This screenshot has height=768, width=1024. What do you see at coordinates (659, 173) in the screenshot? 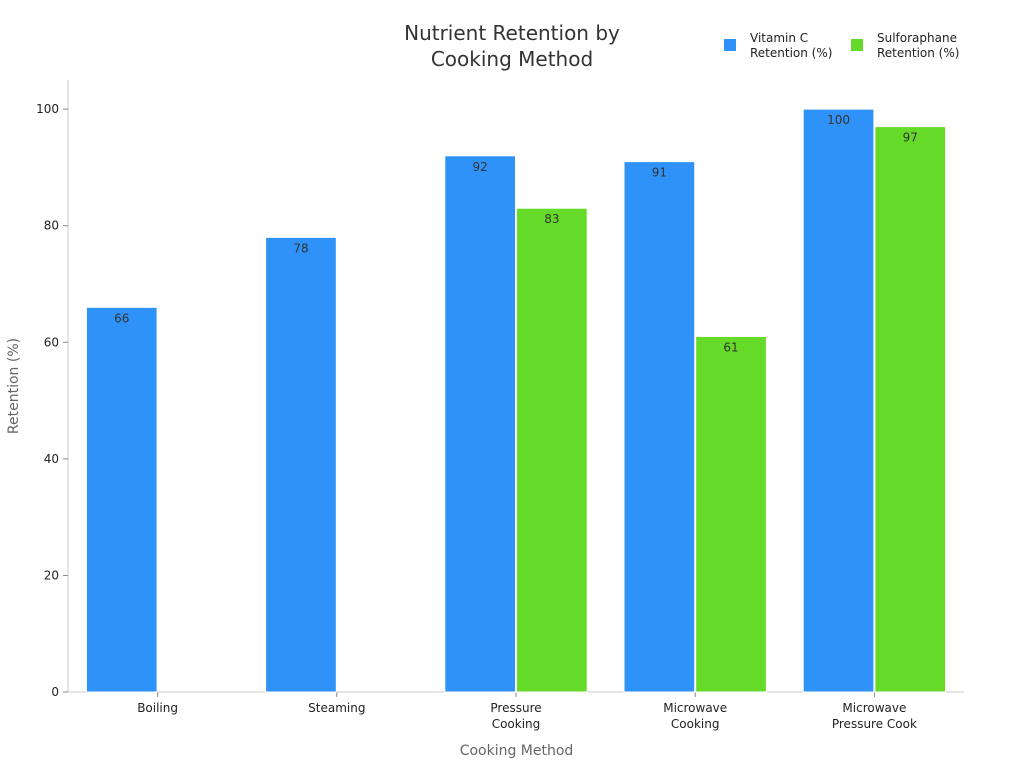
I see `data-label: 91` at bounding box center [659, 173].